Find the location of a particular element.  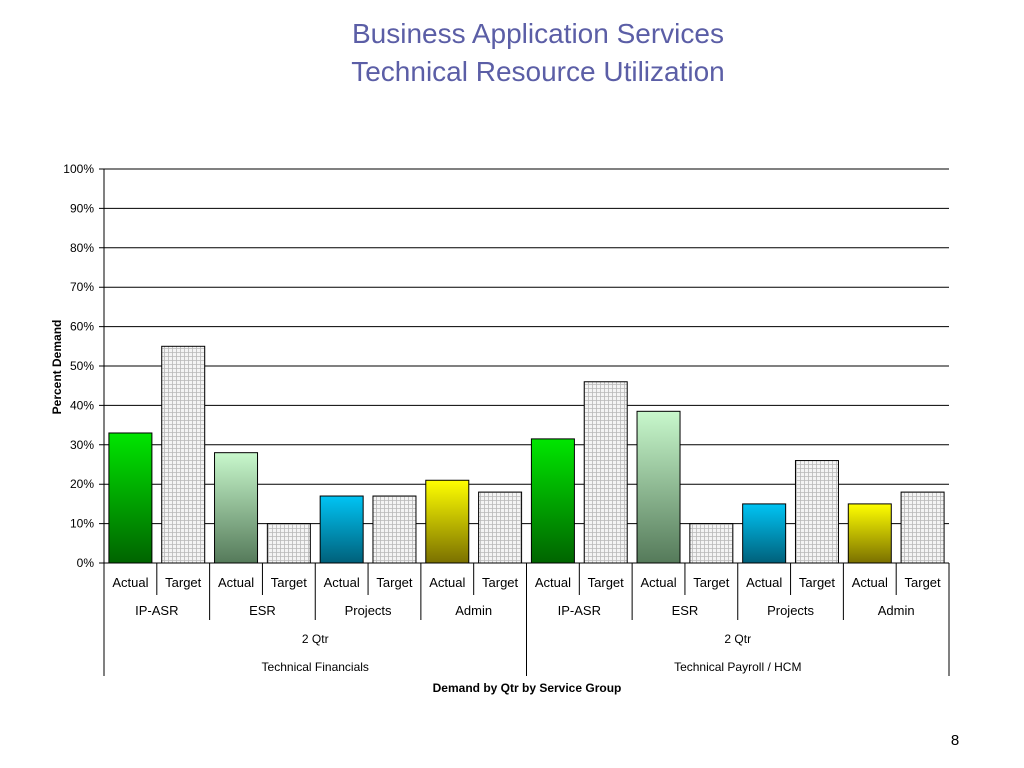

x-axis-title: Demand by Qtr by Service Group is located at coordinates (527, 688).